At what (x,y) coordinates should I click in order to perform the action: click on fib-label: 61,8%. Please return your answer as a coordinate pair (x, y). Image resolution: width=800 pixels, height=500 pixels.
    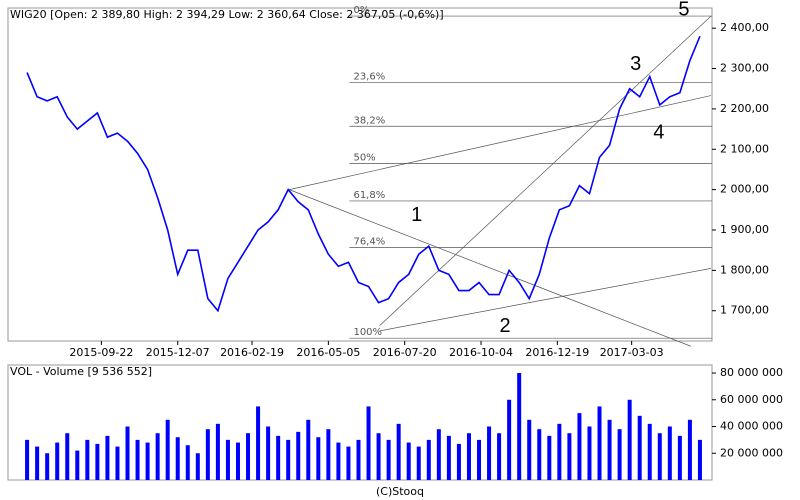
    Looking at the image, I should click on (369, 195).